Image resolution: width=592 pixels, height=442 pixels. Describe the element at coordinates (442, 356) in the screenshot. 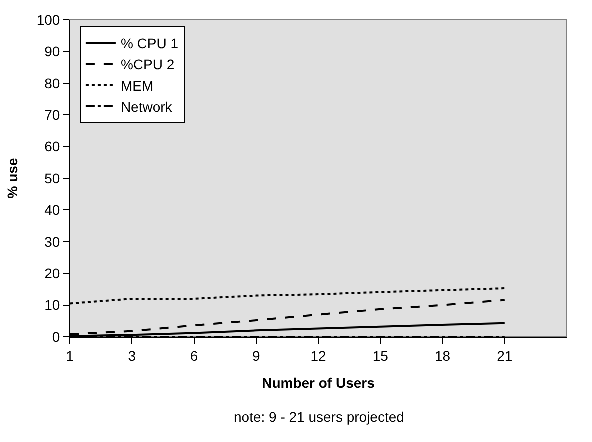

I see `x-tick-label: 18` at that location.